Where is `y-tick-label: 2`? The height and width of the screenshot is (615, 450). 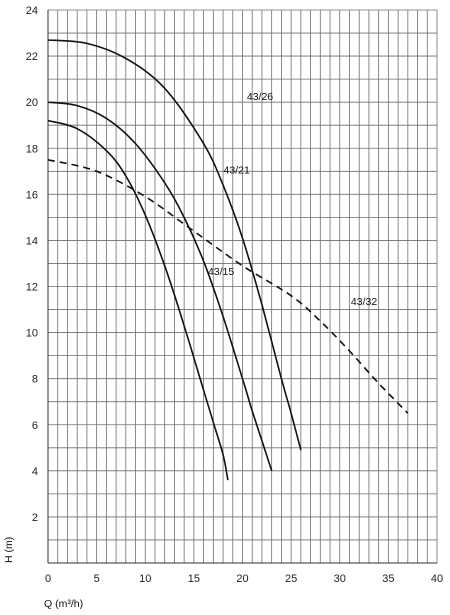
y-tick-label: 2 is located at coordinates (35, 518).